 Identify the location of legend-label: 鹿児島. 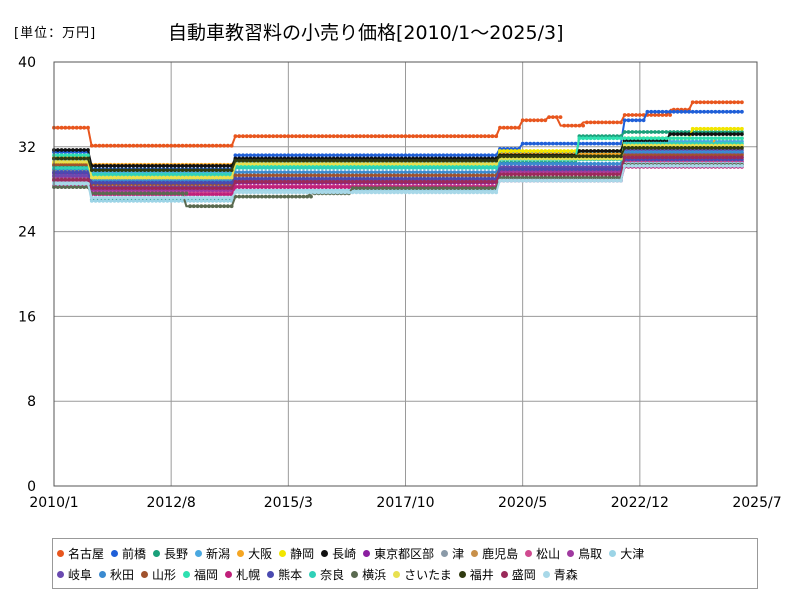
(500, 554).